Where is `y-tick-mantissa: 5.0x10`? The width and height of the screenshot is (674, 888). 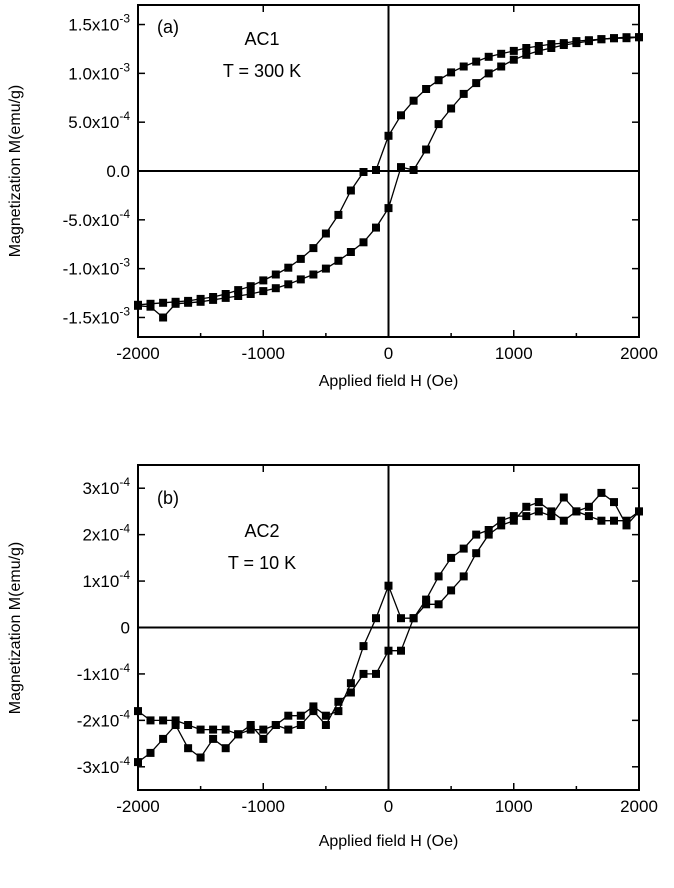
y-tick-mantissa: 5.0x10 is located at coordinates (93, 122).